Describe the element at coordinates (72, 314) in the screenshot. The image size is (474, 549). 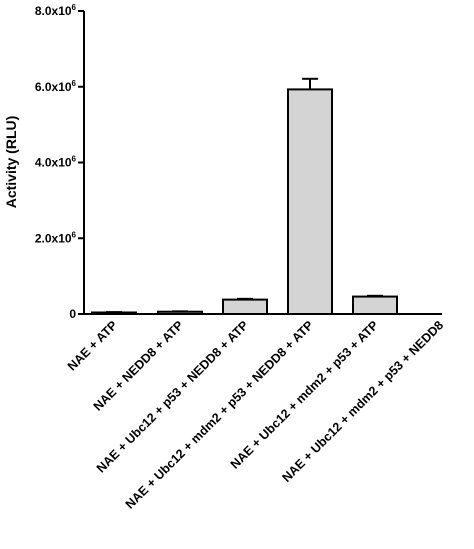
I see `y-tick-label: 0` at that location.